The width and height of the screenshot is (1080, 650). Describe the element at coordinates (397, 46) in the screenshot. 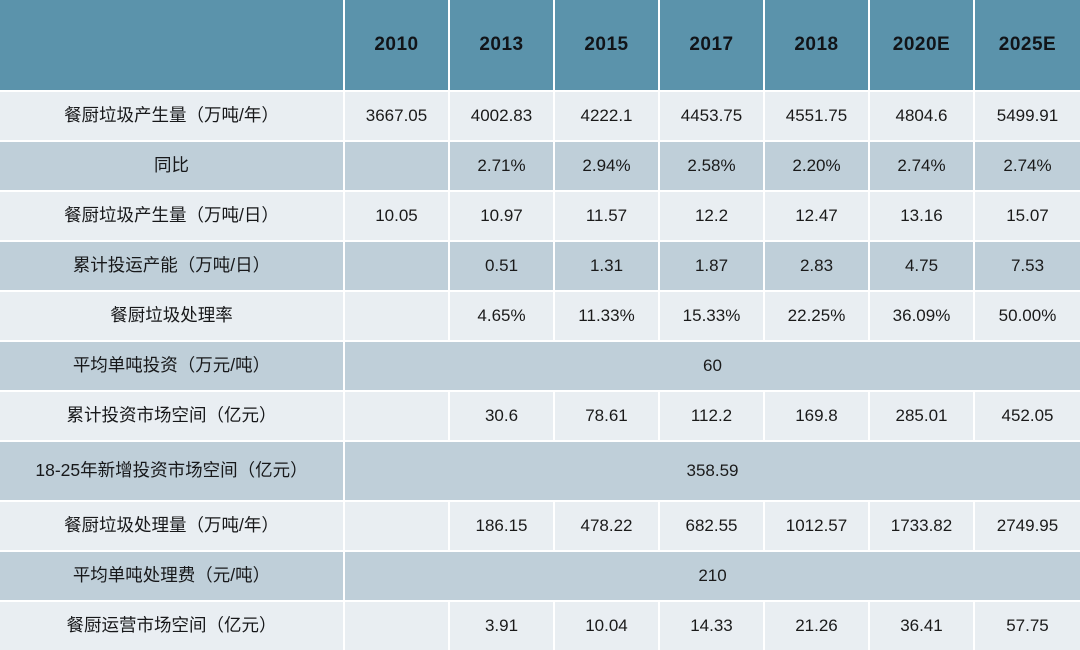

I see `column-header-2010: 2010` at that location.